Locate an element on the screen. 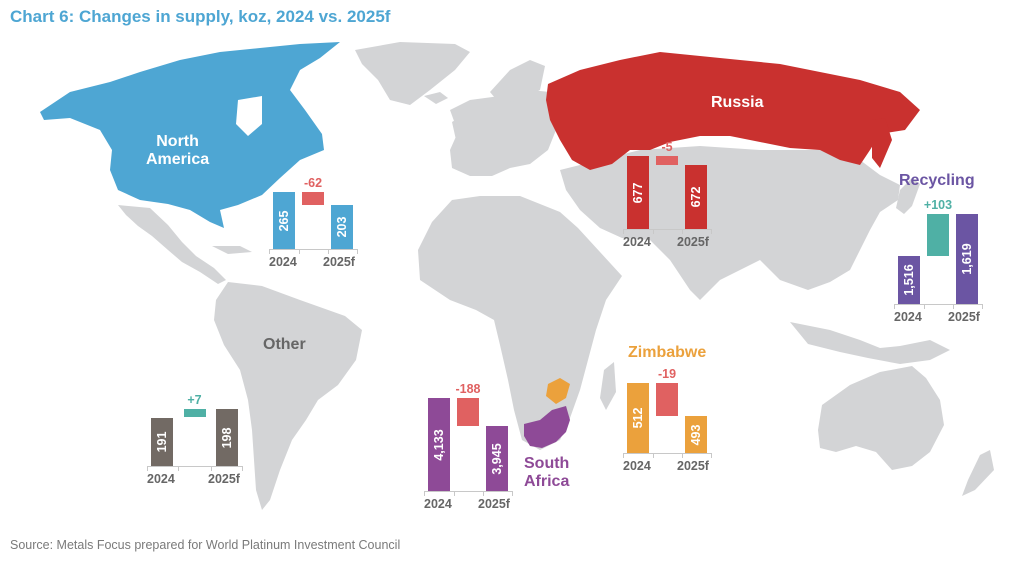 Image resolution: width=1024 pixels, height=579 pixels. label-other: Other is located at coordinates (284, 344).